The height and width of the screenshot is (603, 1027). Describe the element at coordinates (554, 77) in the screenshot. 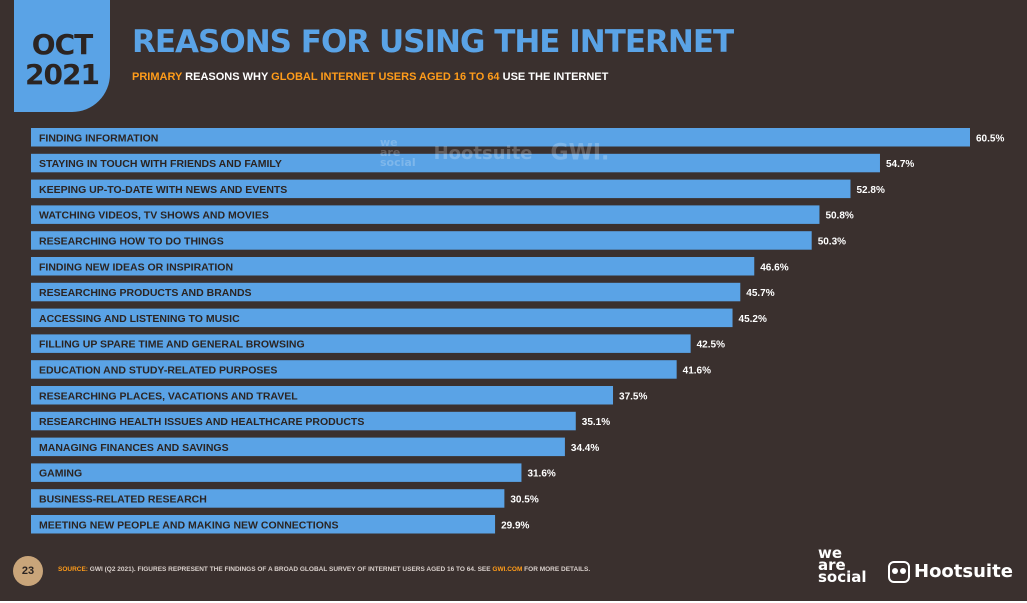

I see `subtitle-end: USE THE INTERNET` at that location.